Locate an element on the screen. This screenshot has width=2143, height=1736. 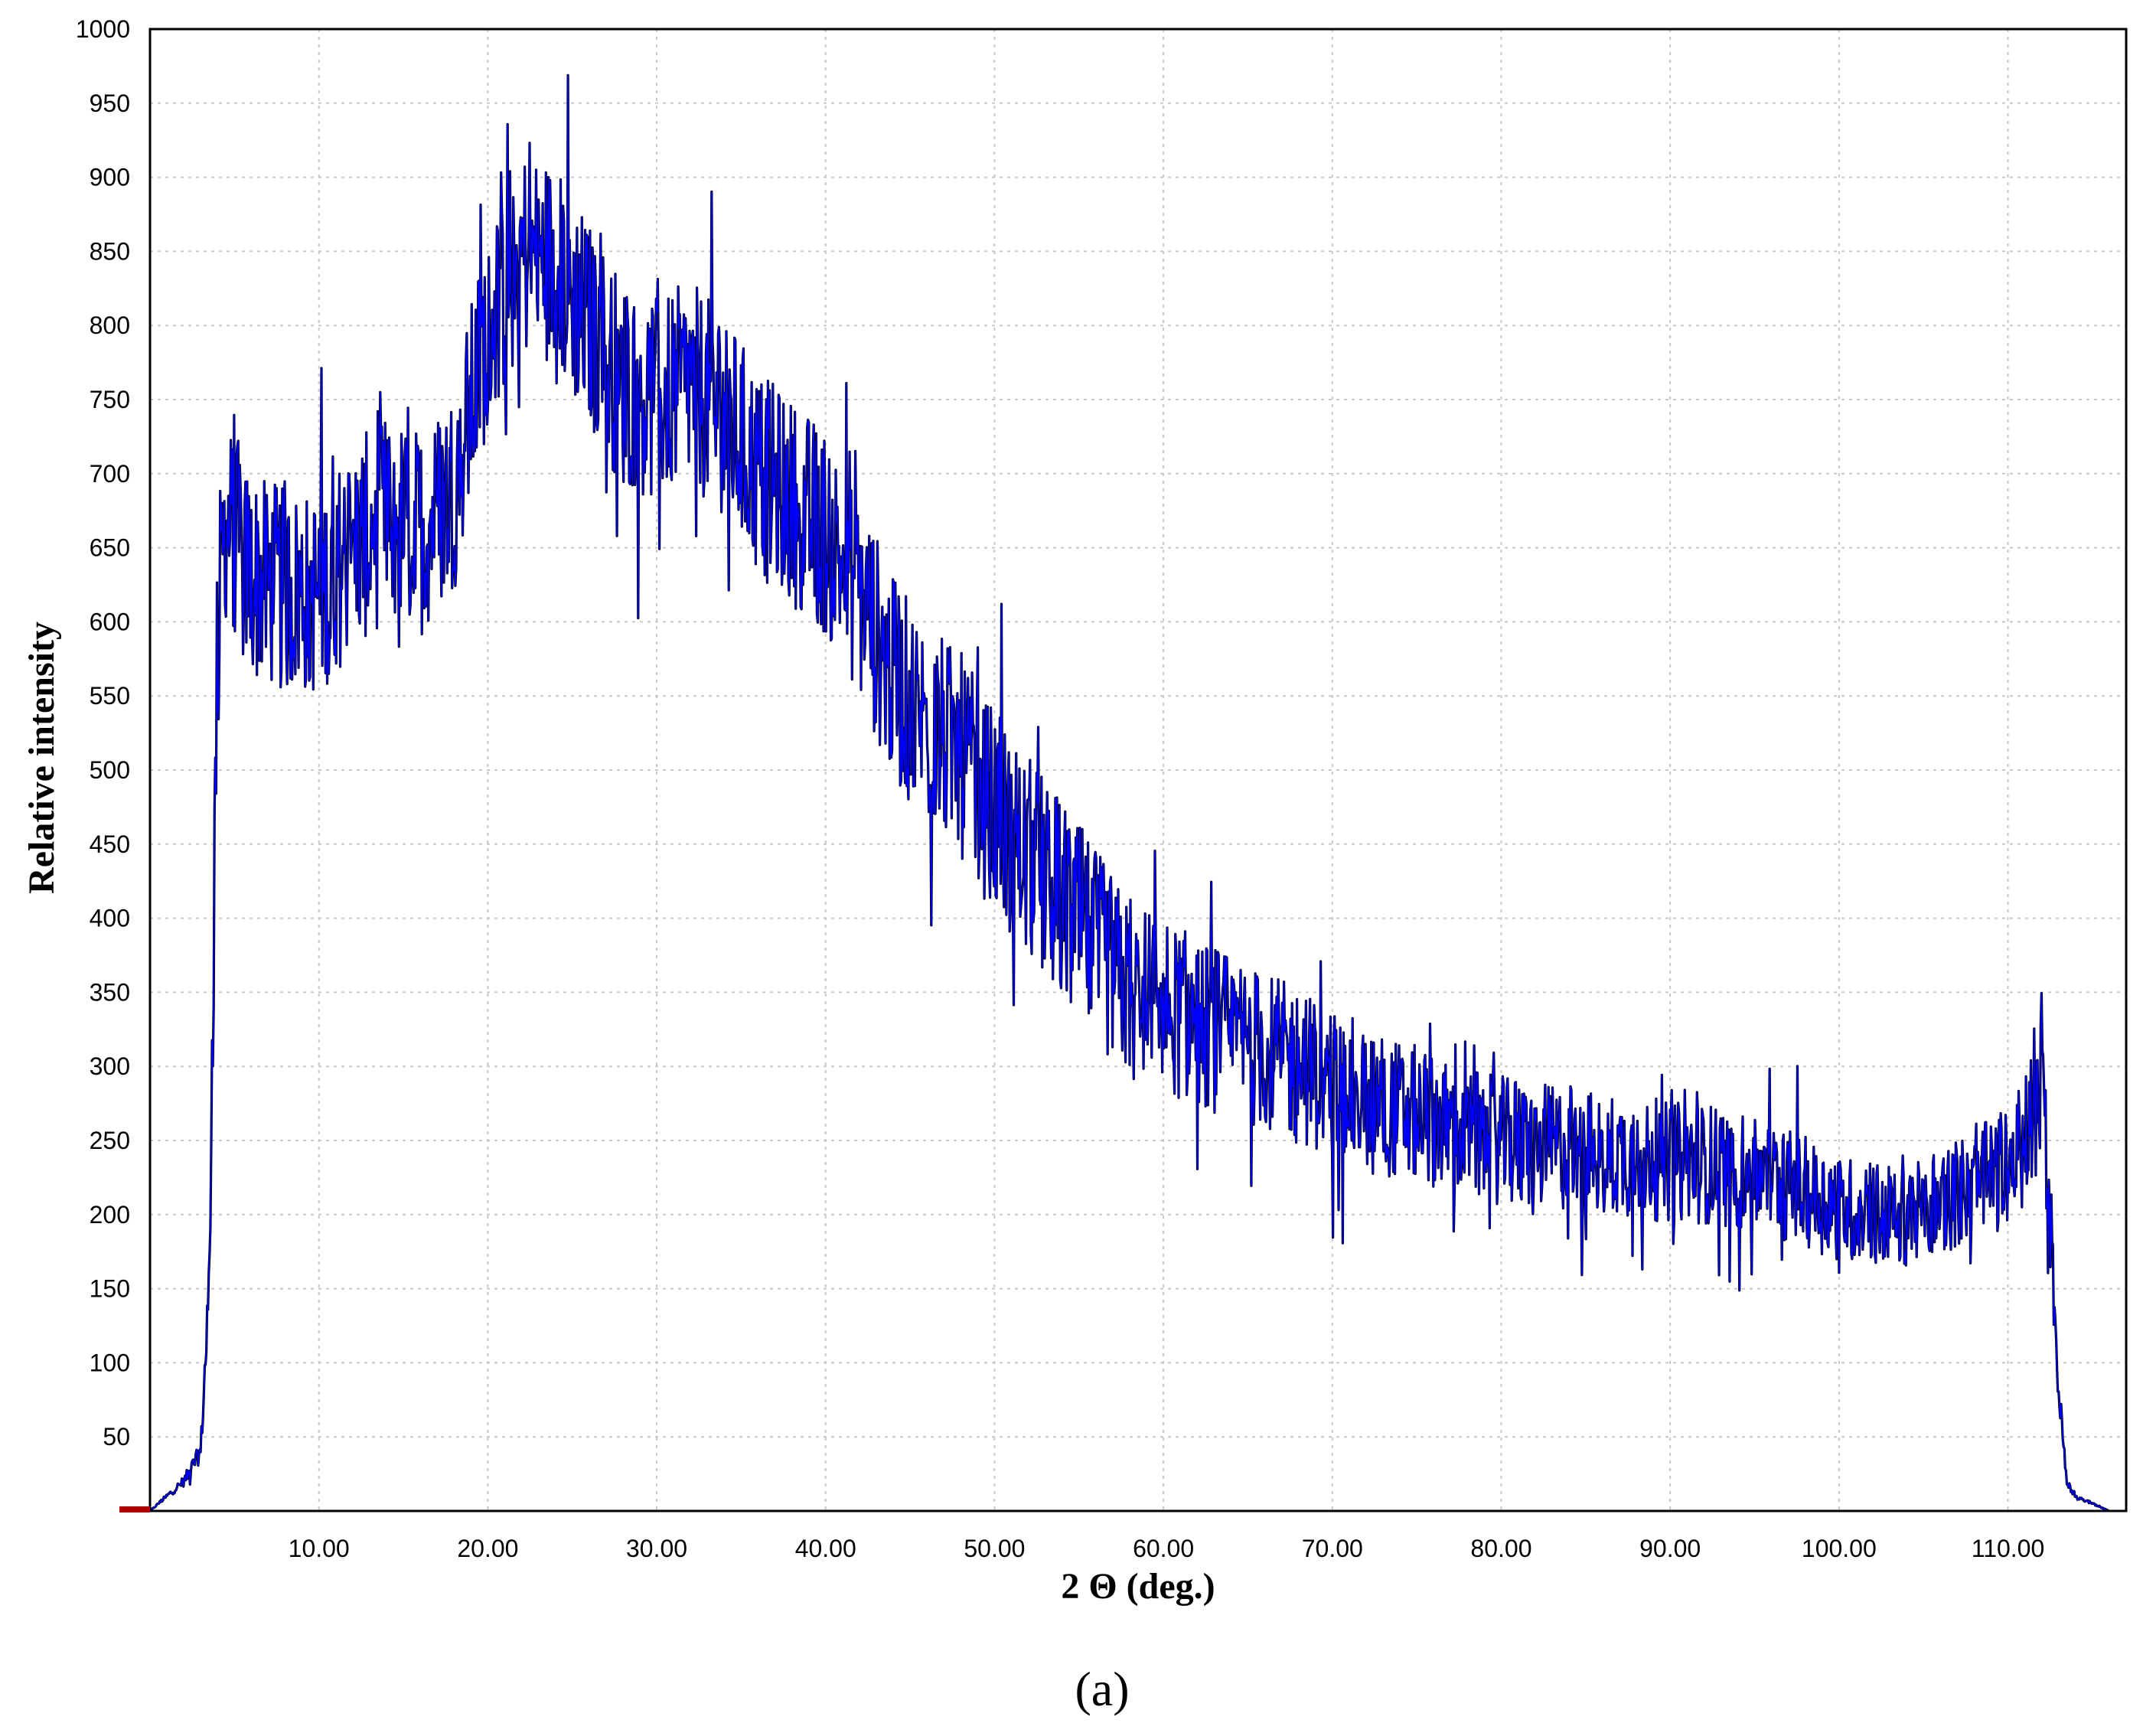
y-tick-label: 50 is located at coordinates (117, 1436).